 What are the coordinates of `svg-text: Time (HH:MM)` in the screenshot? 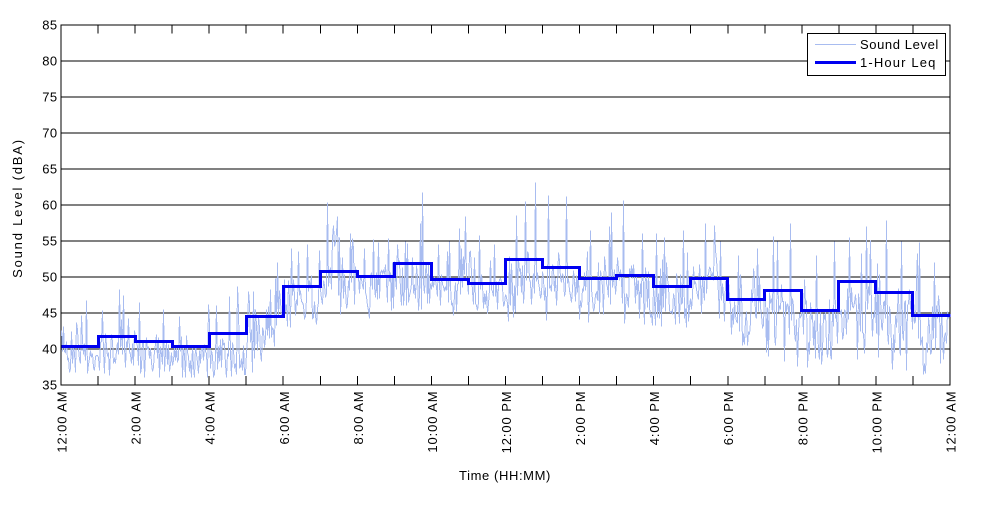 It's located at (505, 475).